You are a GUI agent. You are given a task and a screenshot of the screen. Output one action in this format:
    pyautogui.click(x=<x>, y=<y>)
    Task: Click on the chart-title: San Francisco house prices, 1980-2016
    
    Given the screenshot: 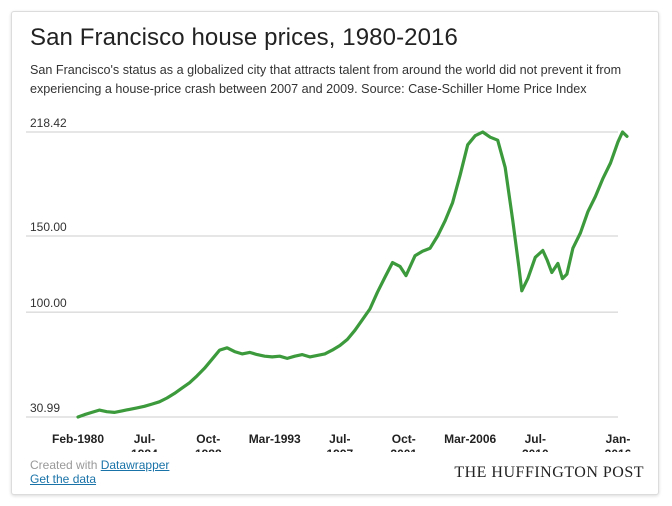 What is the action you would take?
    pyautogui.click(x=244, y=37)
    